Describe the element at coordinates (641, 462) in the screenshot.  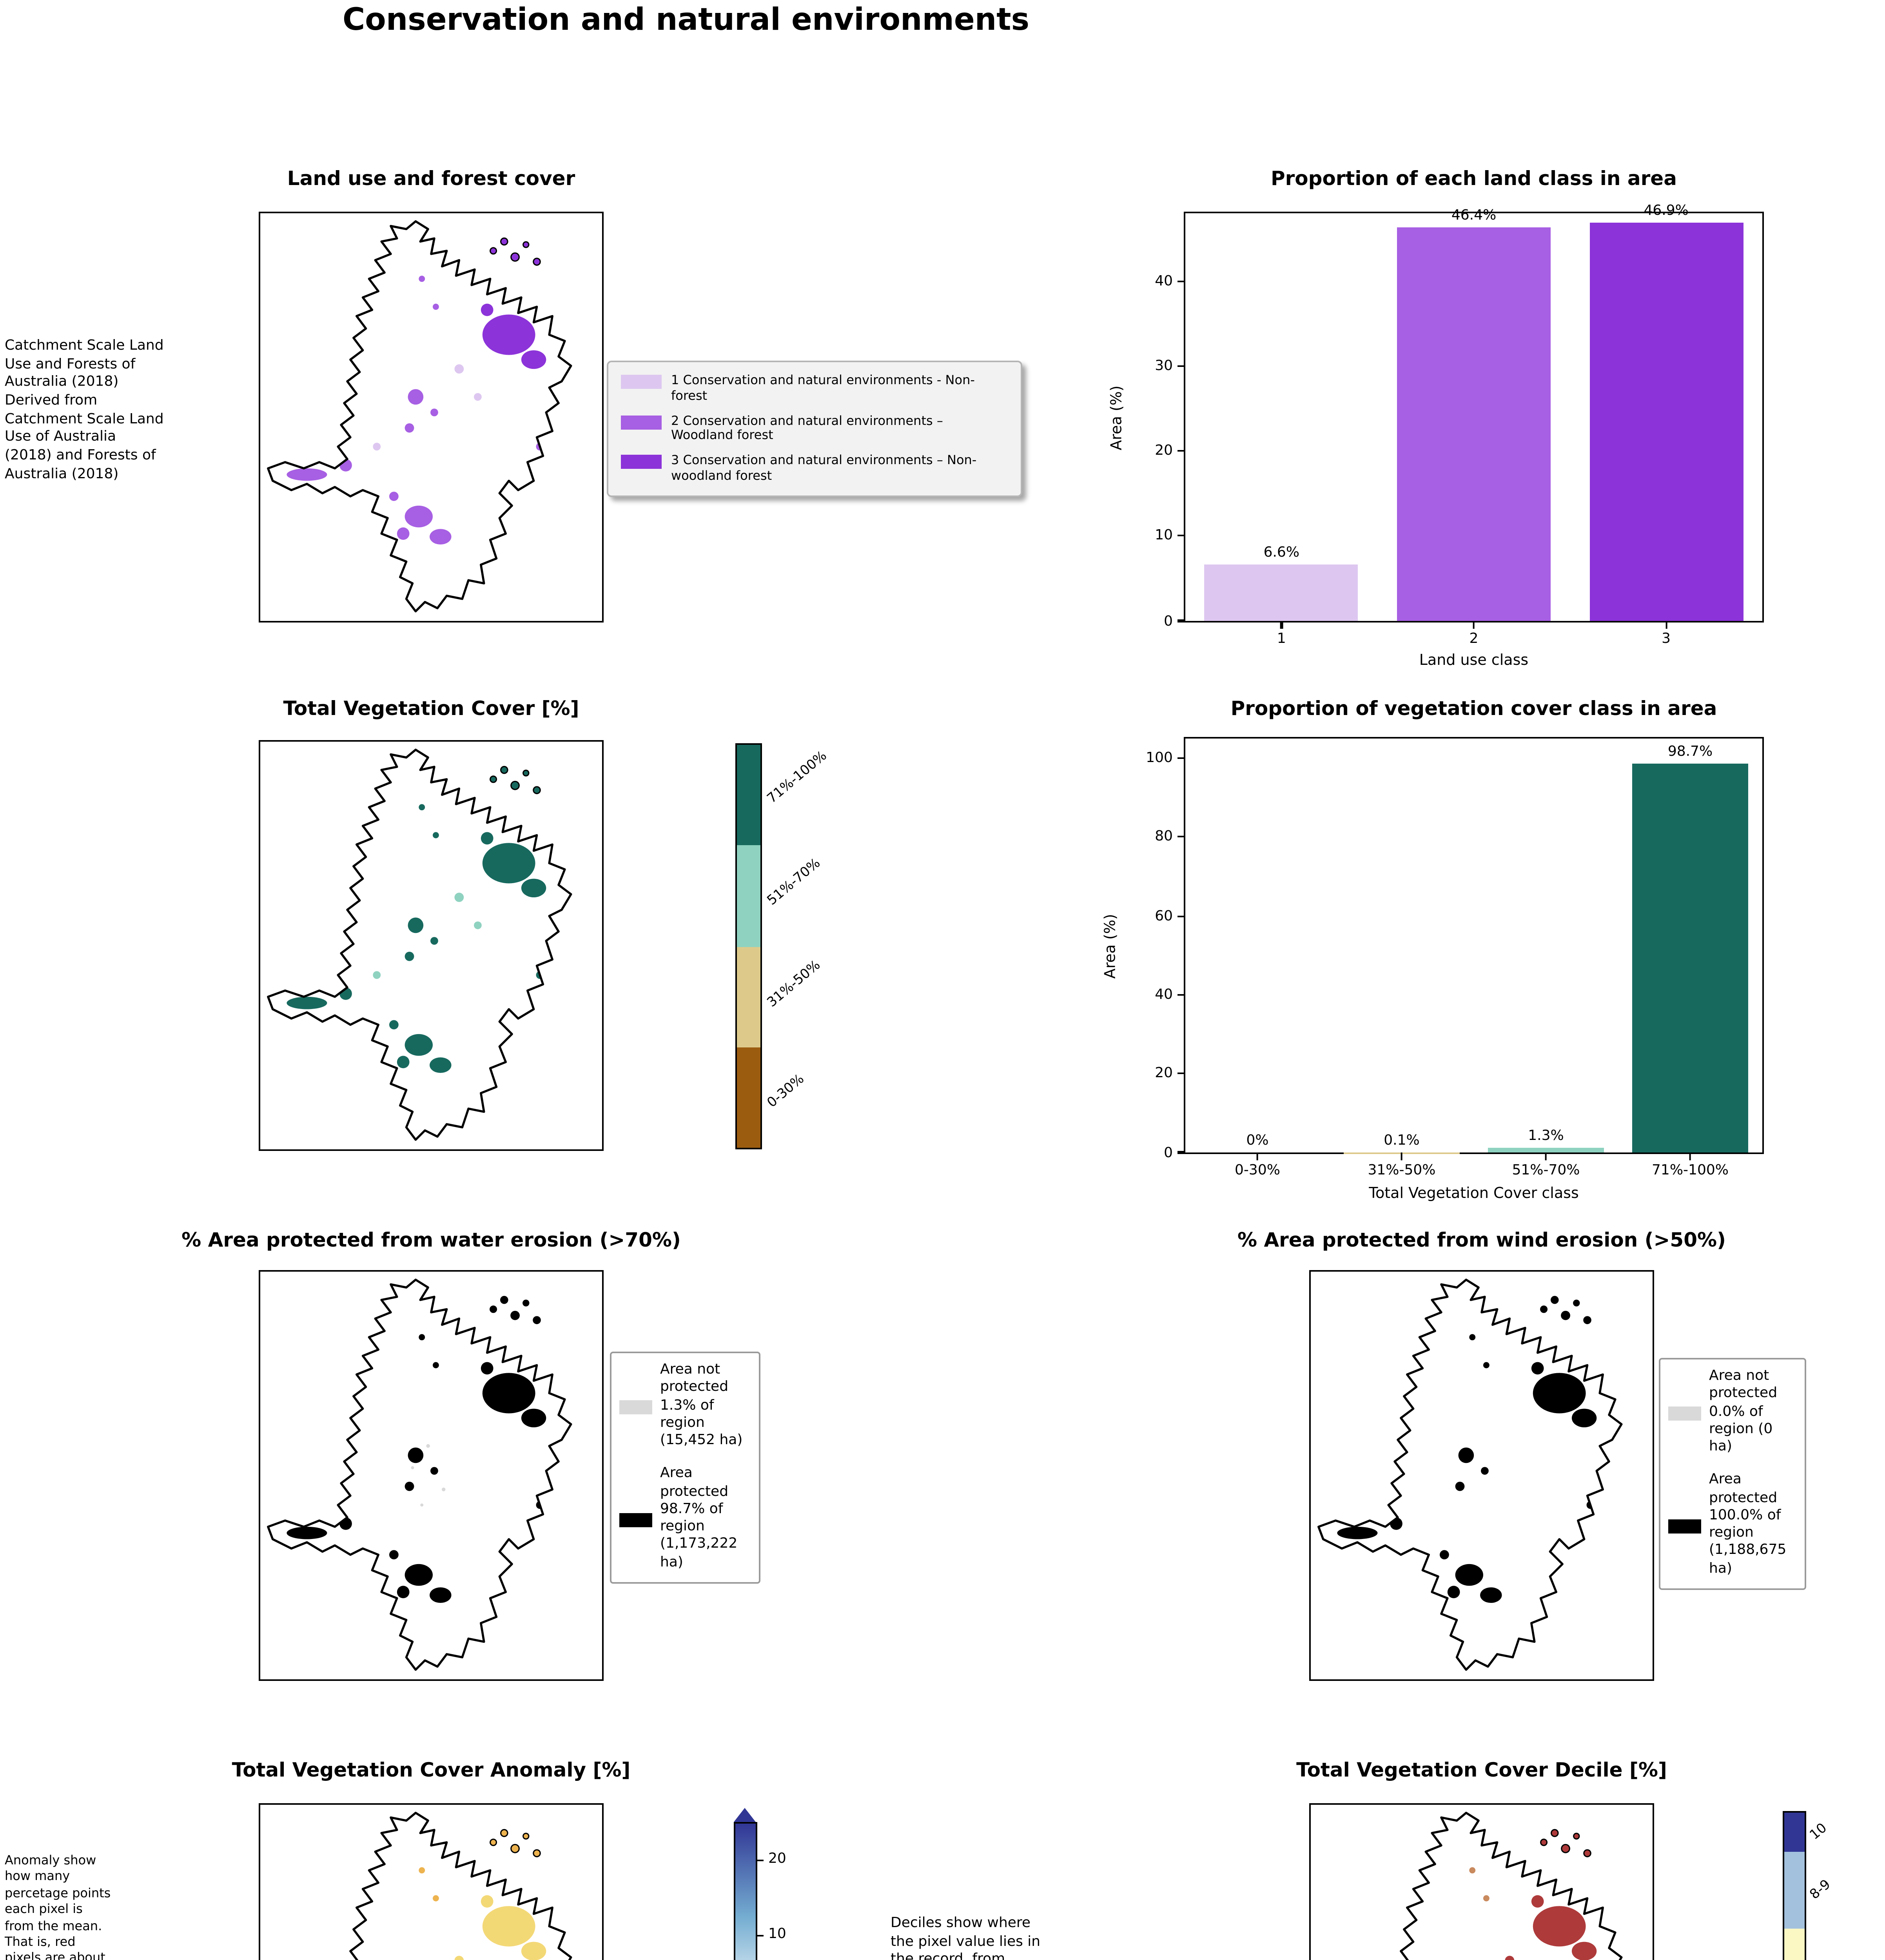
I see `land-class-3-swatch` at that location.